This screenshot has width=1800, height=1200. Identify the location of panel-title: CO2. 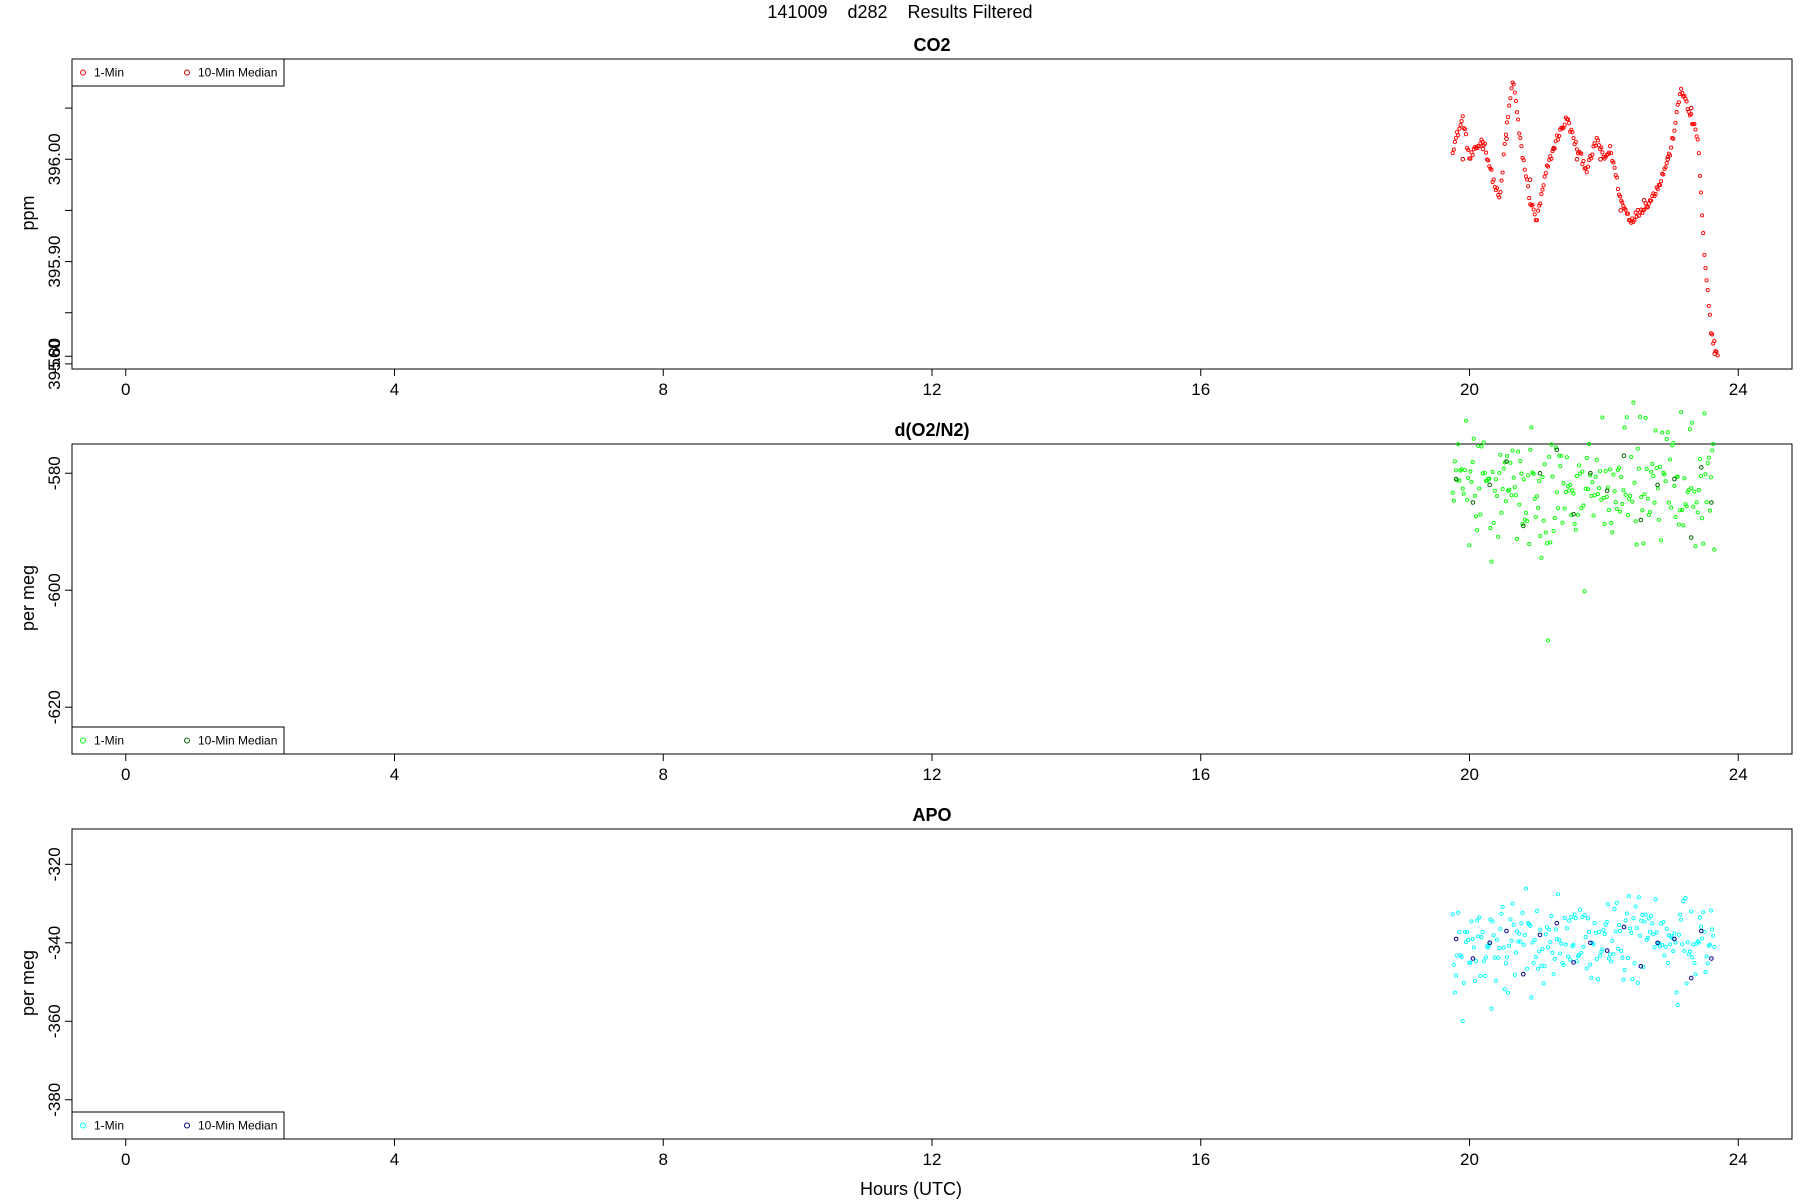
(931, 45).